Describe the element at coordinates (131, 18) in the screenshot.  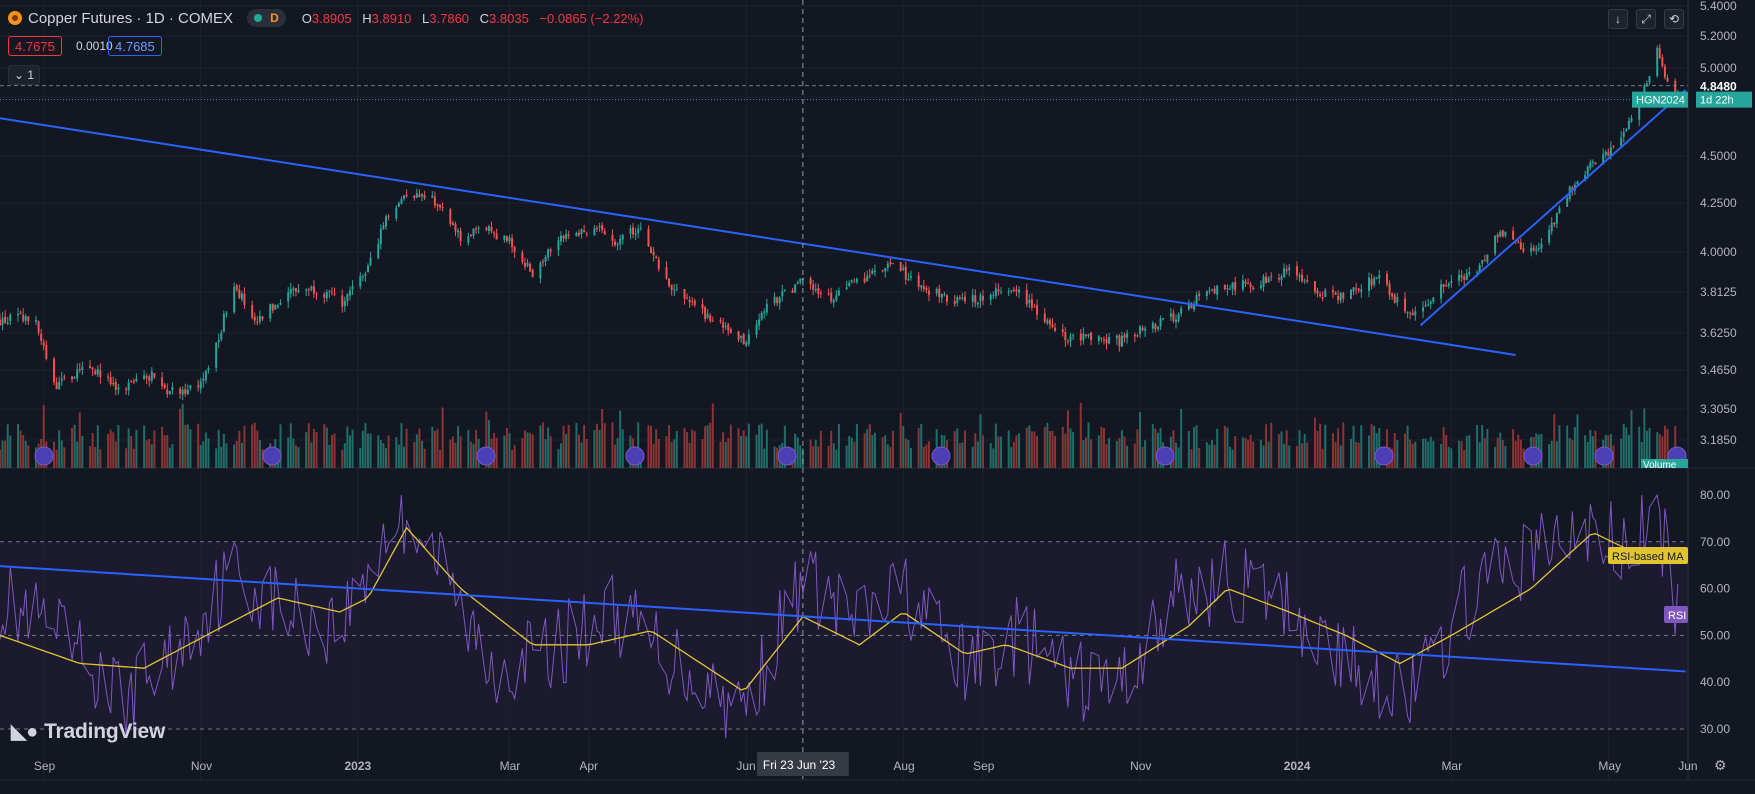
I see `symbol-title: Copper Futures · 1D · COMEX` at that location.